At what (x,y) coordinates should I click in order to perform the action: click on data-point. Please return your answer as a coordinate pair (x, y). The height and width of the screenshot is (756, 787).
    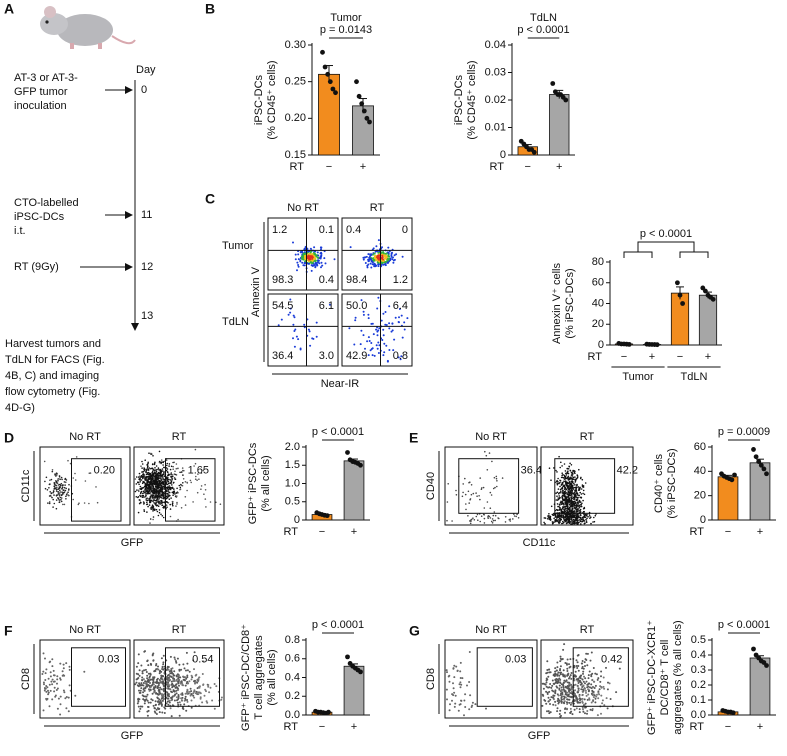
    Looking at the image, I should click on (629, 344).